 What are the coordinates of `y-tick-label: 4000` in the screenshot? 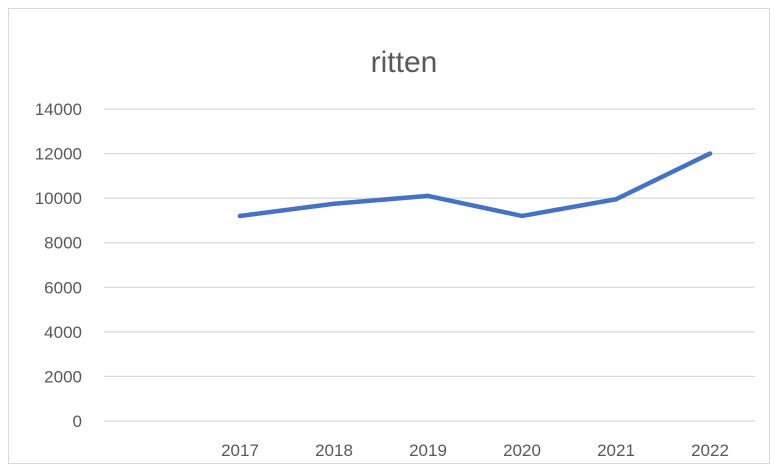 It's located at (63, 332).